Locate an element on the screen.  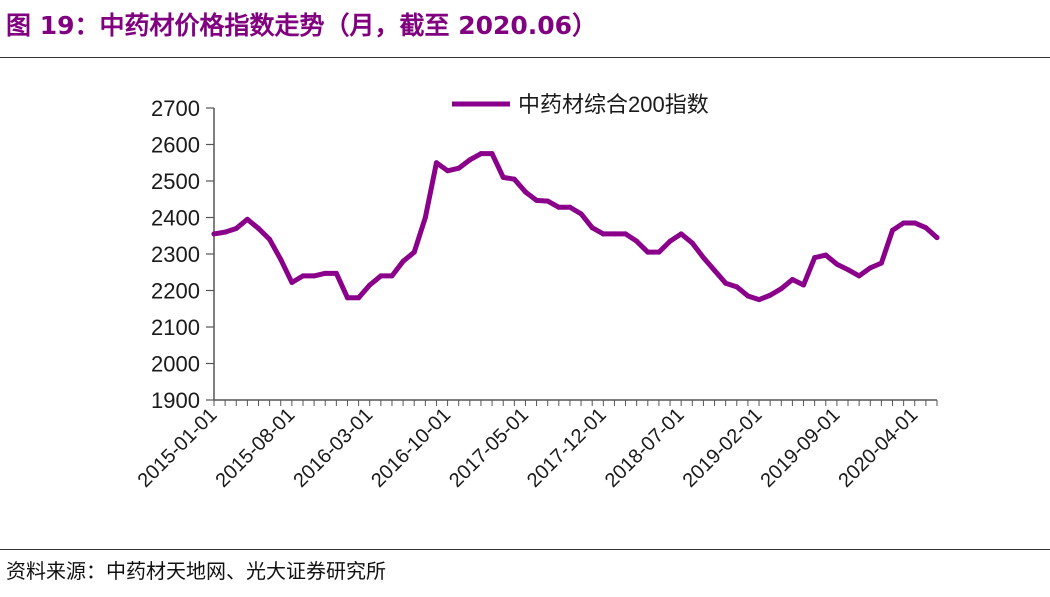
y-tick-label: 2200 is located at coordinates (175, 291).